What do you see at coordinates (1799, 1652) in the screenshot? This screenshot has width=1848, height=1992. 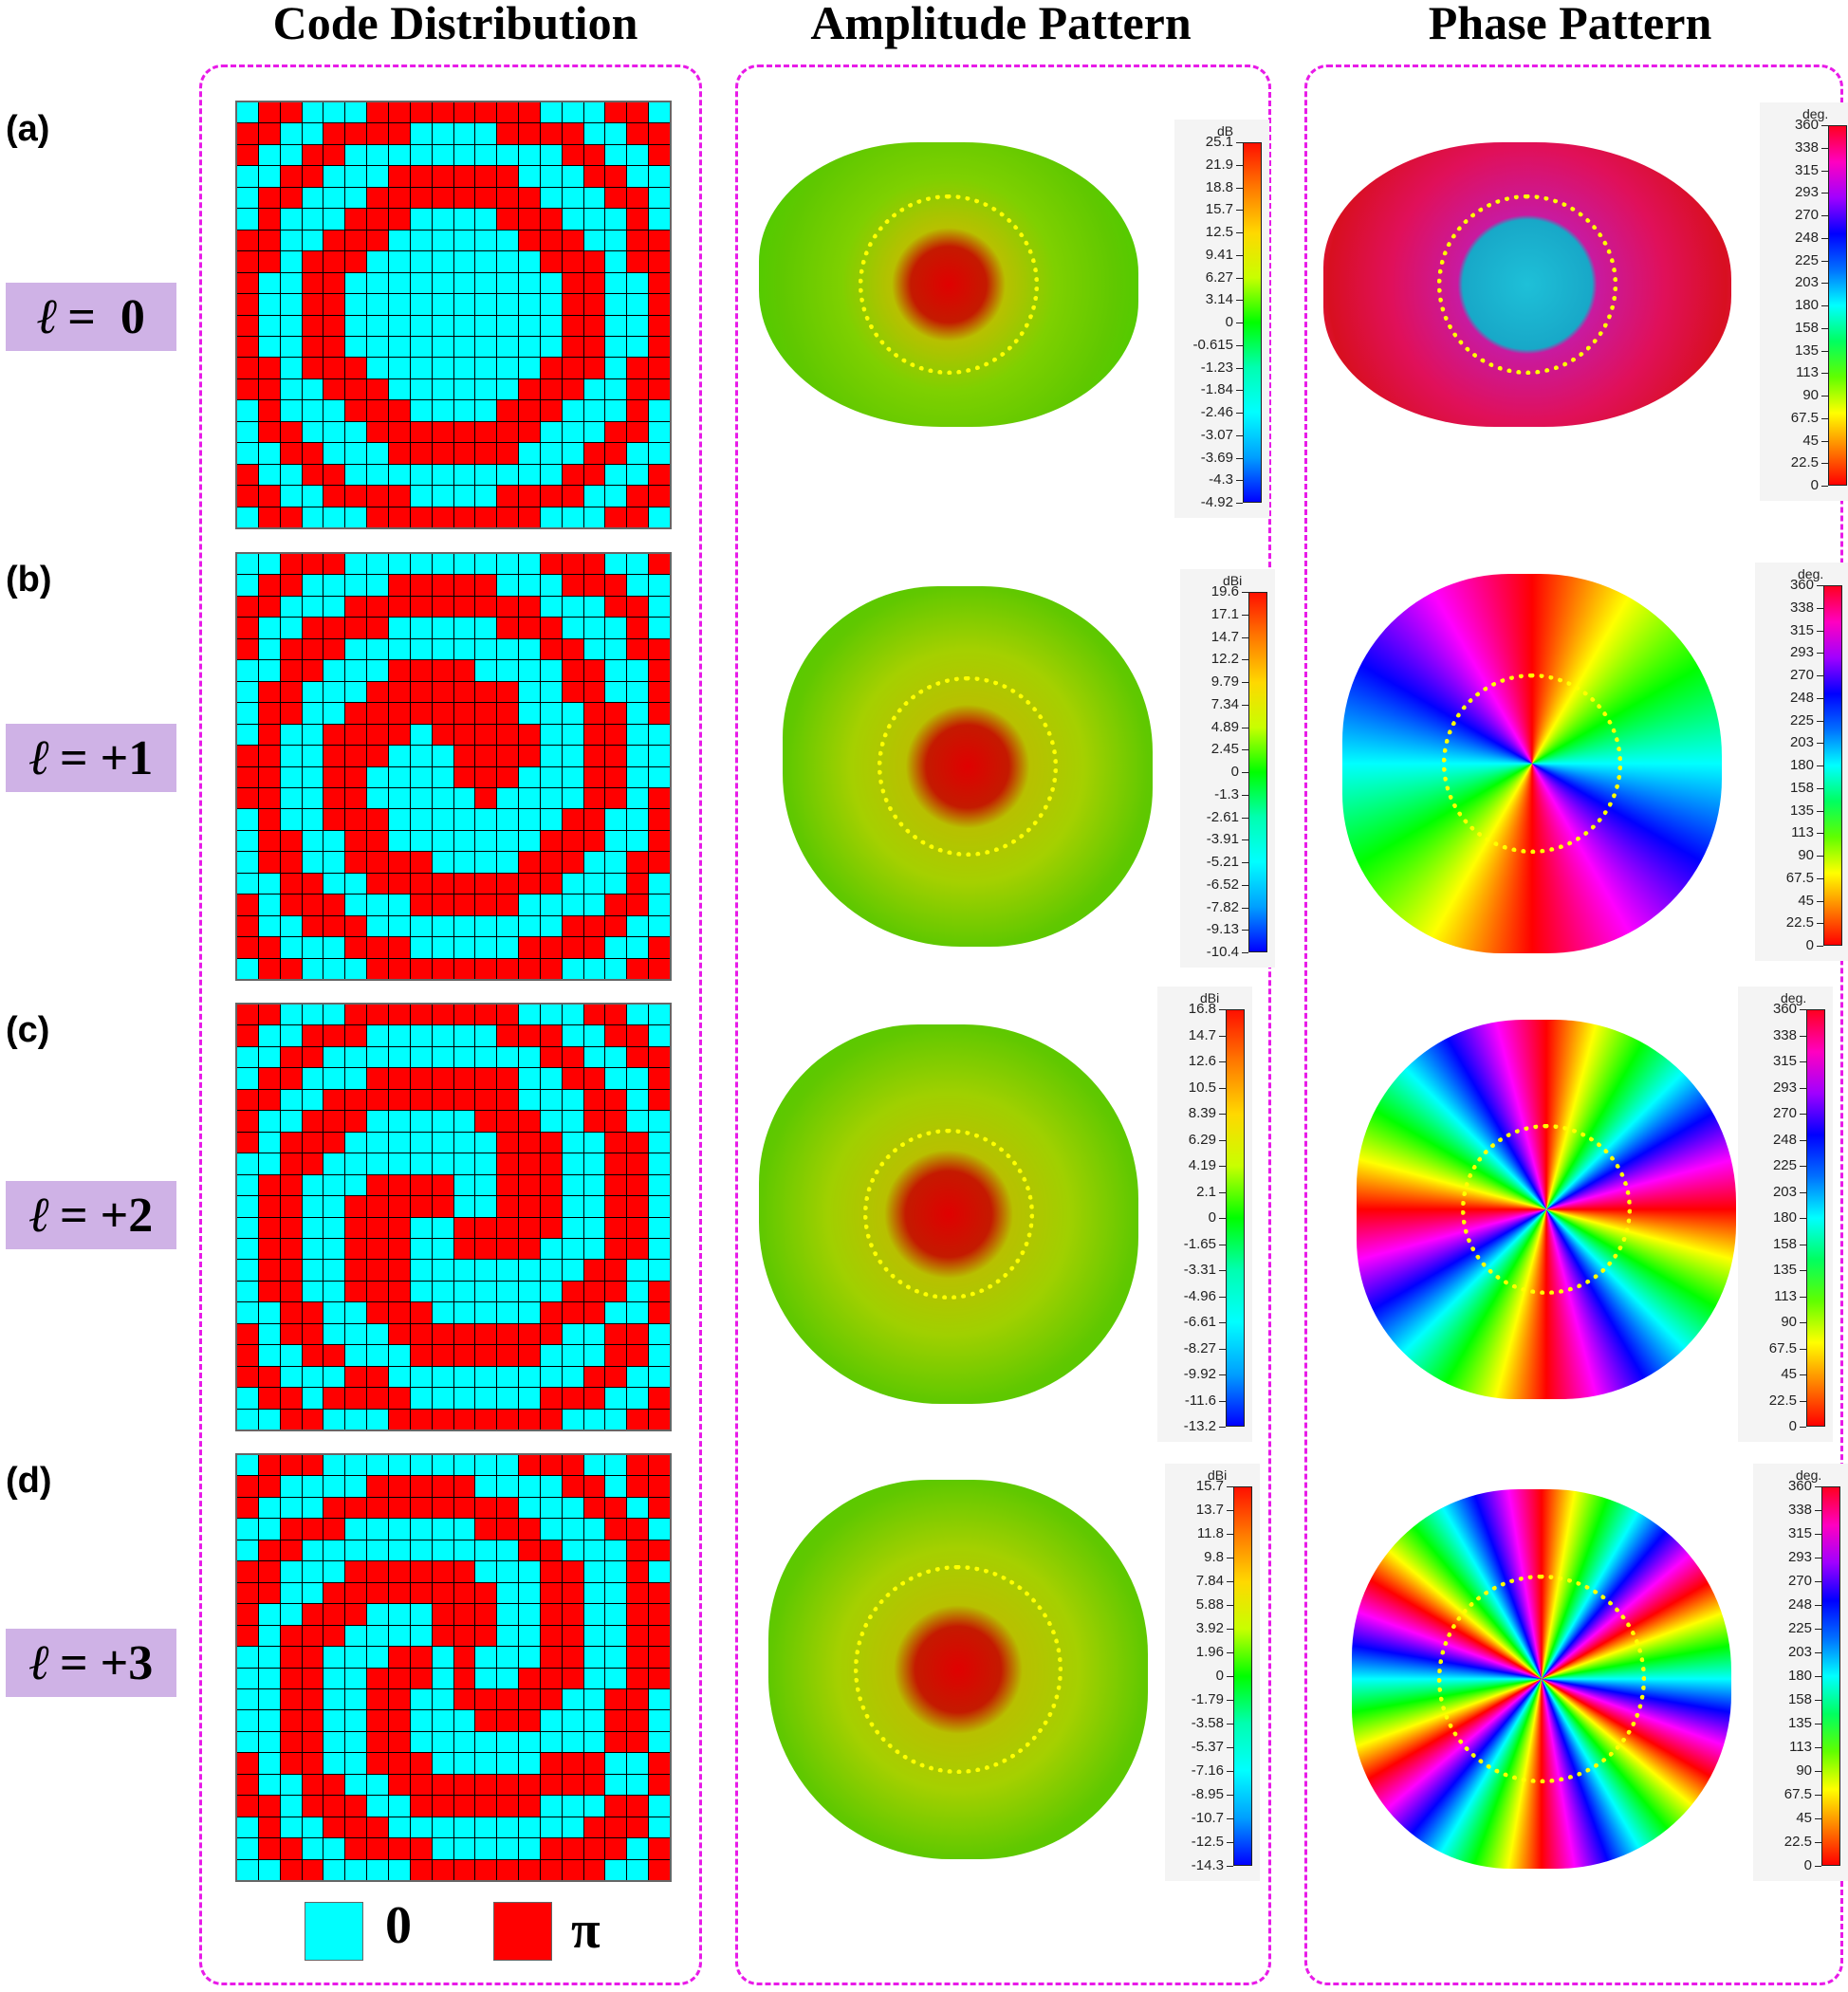 I see `colorbar-tick-label: 203` at bounding box center [1799, 1652].